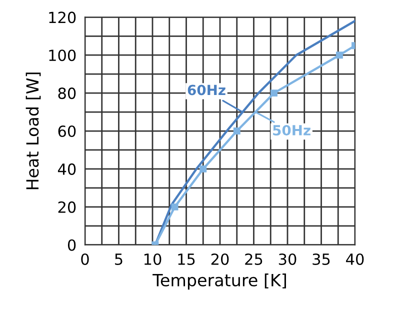 This screenshot has height=330, width=400. Describe the element at coordinates (291, 130) in the screenshot. I see `legend-label: 50Hz` at that location.